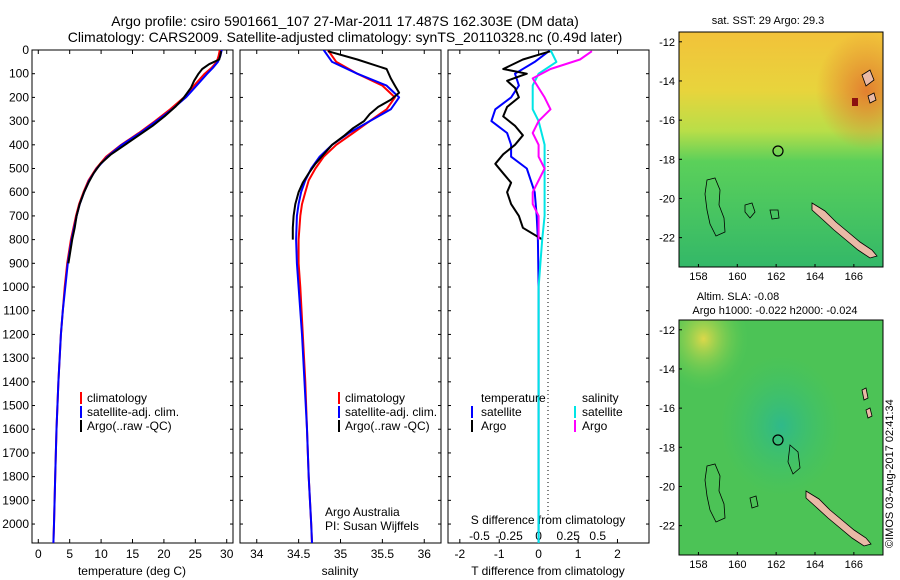 The image size is (900, 580). Describe the element at coordinates (145, 157) in the screenshot. I see `temperature-argo-line` at that location.